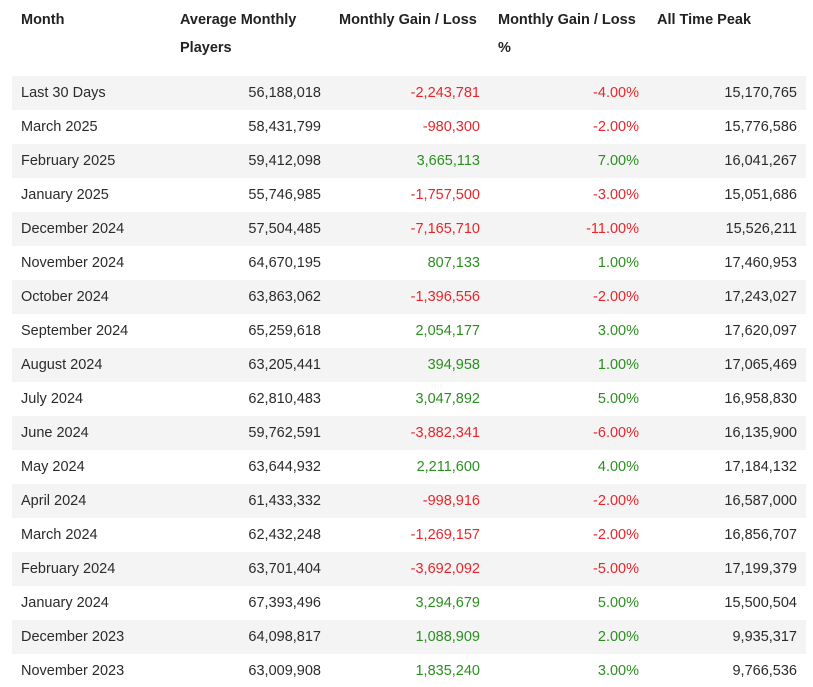 The image size is (813, 687). Describe the element at coordinates (91, 365) in the screenshot. I see `cell-month: August 2024` at that location.